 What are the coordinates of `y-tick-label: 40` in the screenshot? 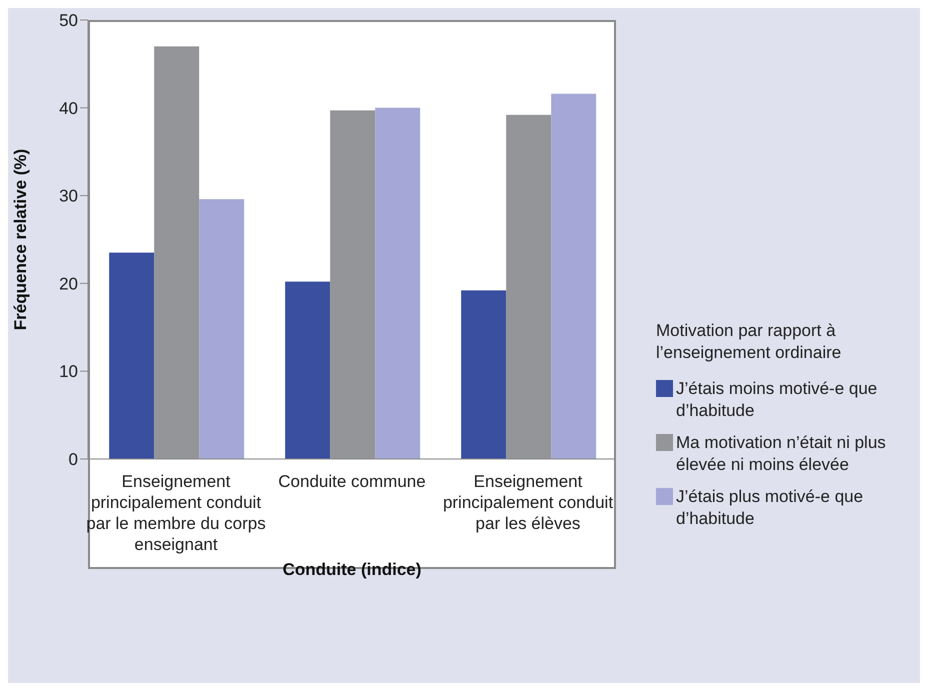 It's located at (68, 108).